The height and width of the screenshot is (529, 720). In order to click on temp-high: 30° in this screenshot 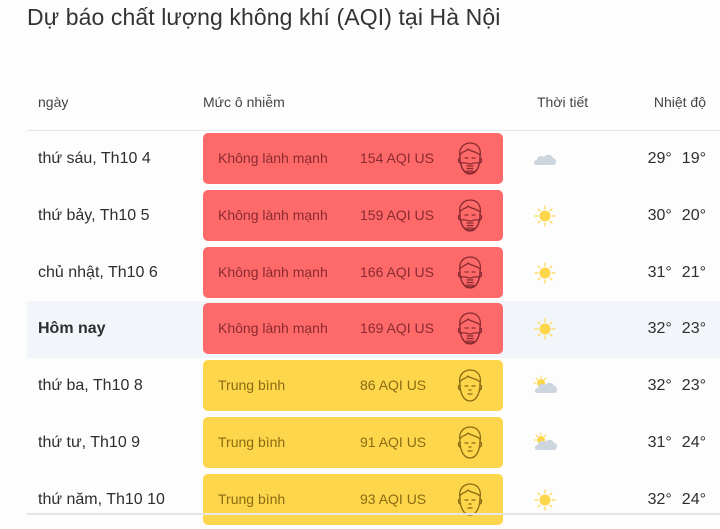, I will do `click(659, 215)`.